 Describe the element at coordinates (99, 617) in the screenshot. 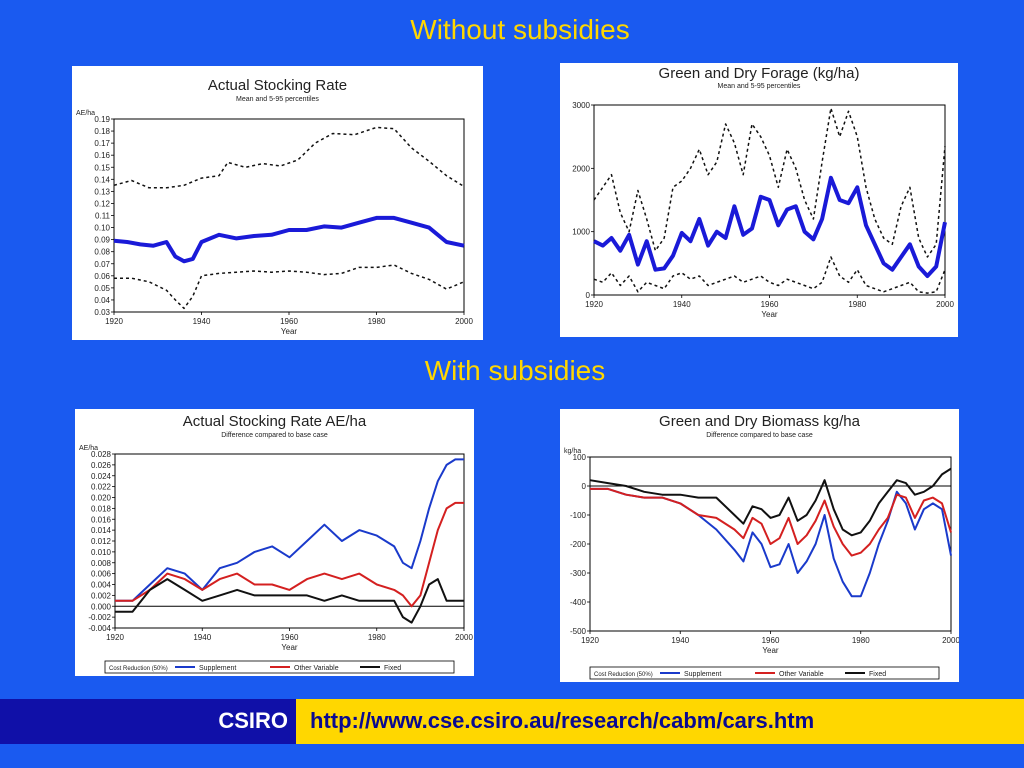

I see `y-tick-label: -0.002` at that location.